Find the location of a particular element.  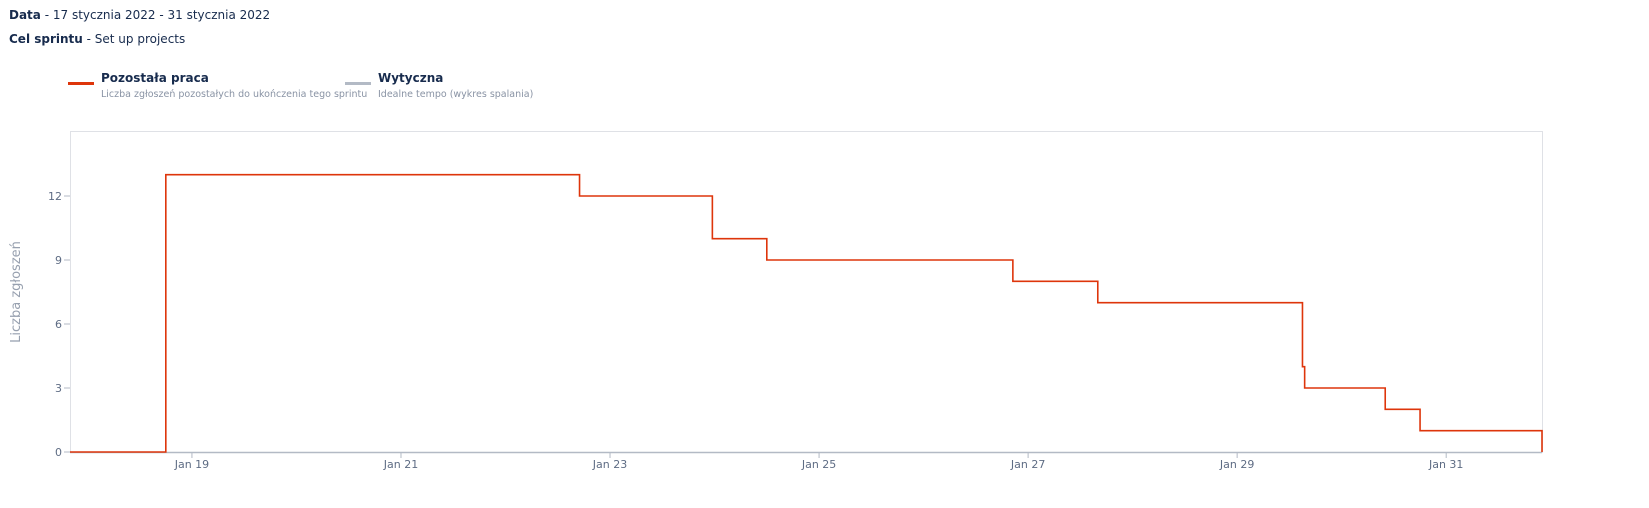

date-value: - 17 stycznia 2022 - 31 stycznia 2022 is located at coordinates (155, 15).